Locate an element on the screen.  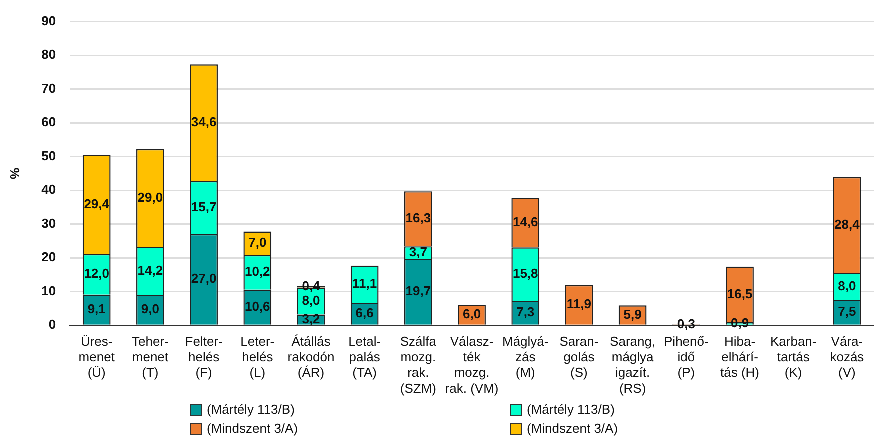
x-tick-label: Letal- palás (TA) is located at coordinates (365, 357).